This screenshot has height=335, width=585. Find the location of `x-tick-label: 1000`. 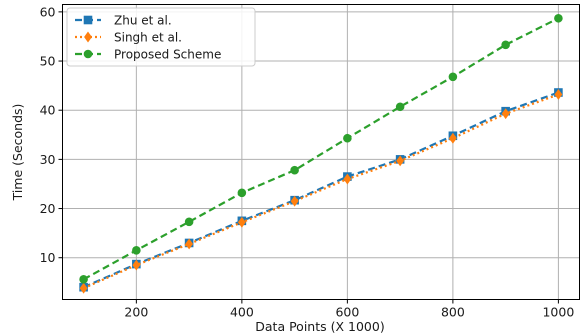

x-tick-label: 1000 is located at coordinates (558, 312).